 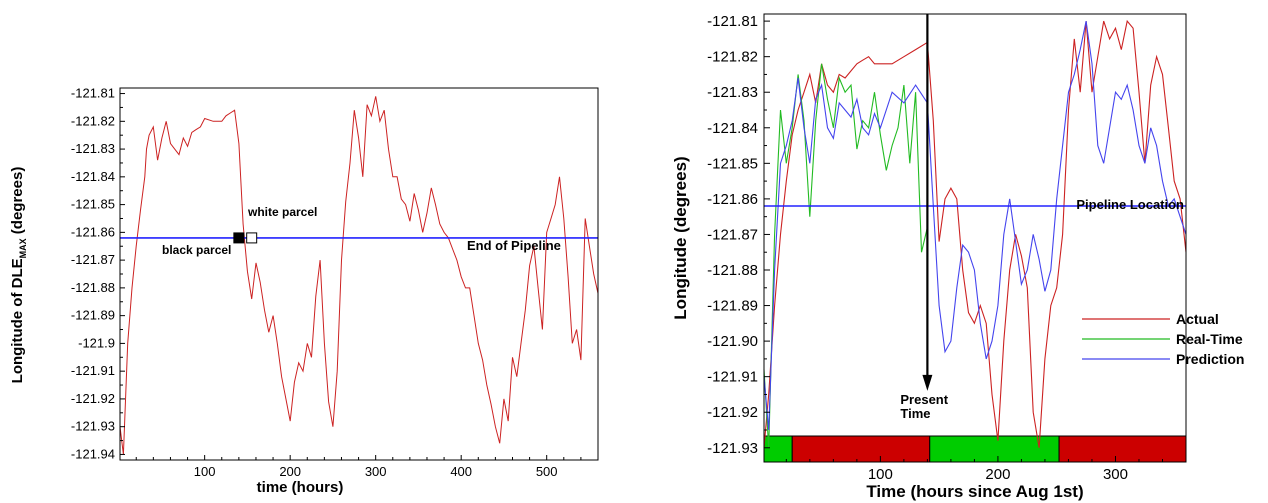 What do you see at coordinates (93, 259) in the screenshot?
I see `left-y-tick-label: -121.87` at bounding box center [93, 259].